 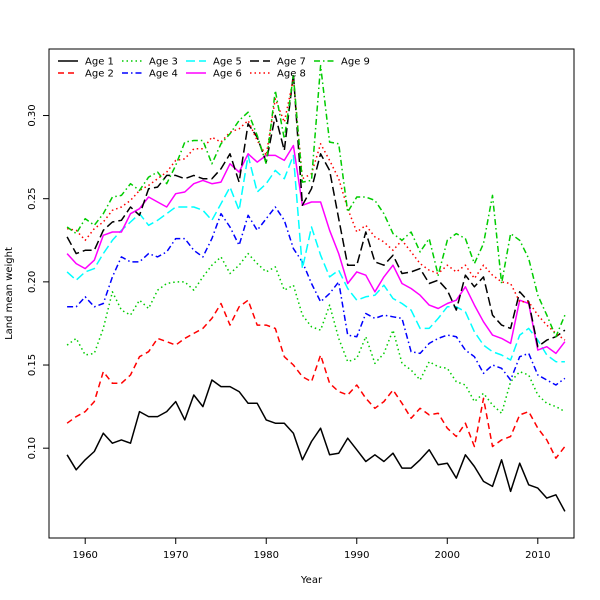 I want to click on legend-item-age-1: Age 1, so click(x=86, y=62).